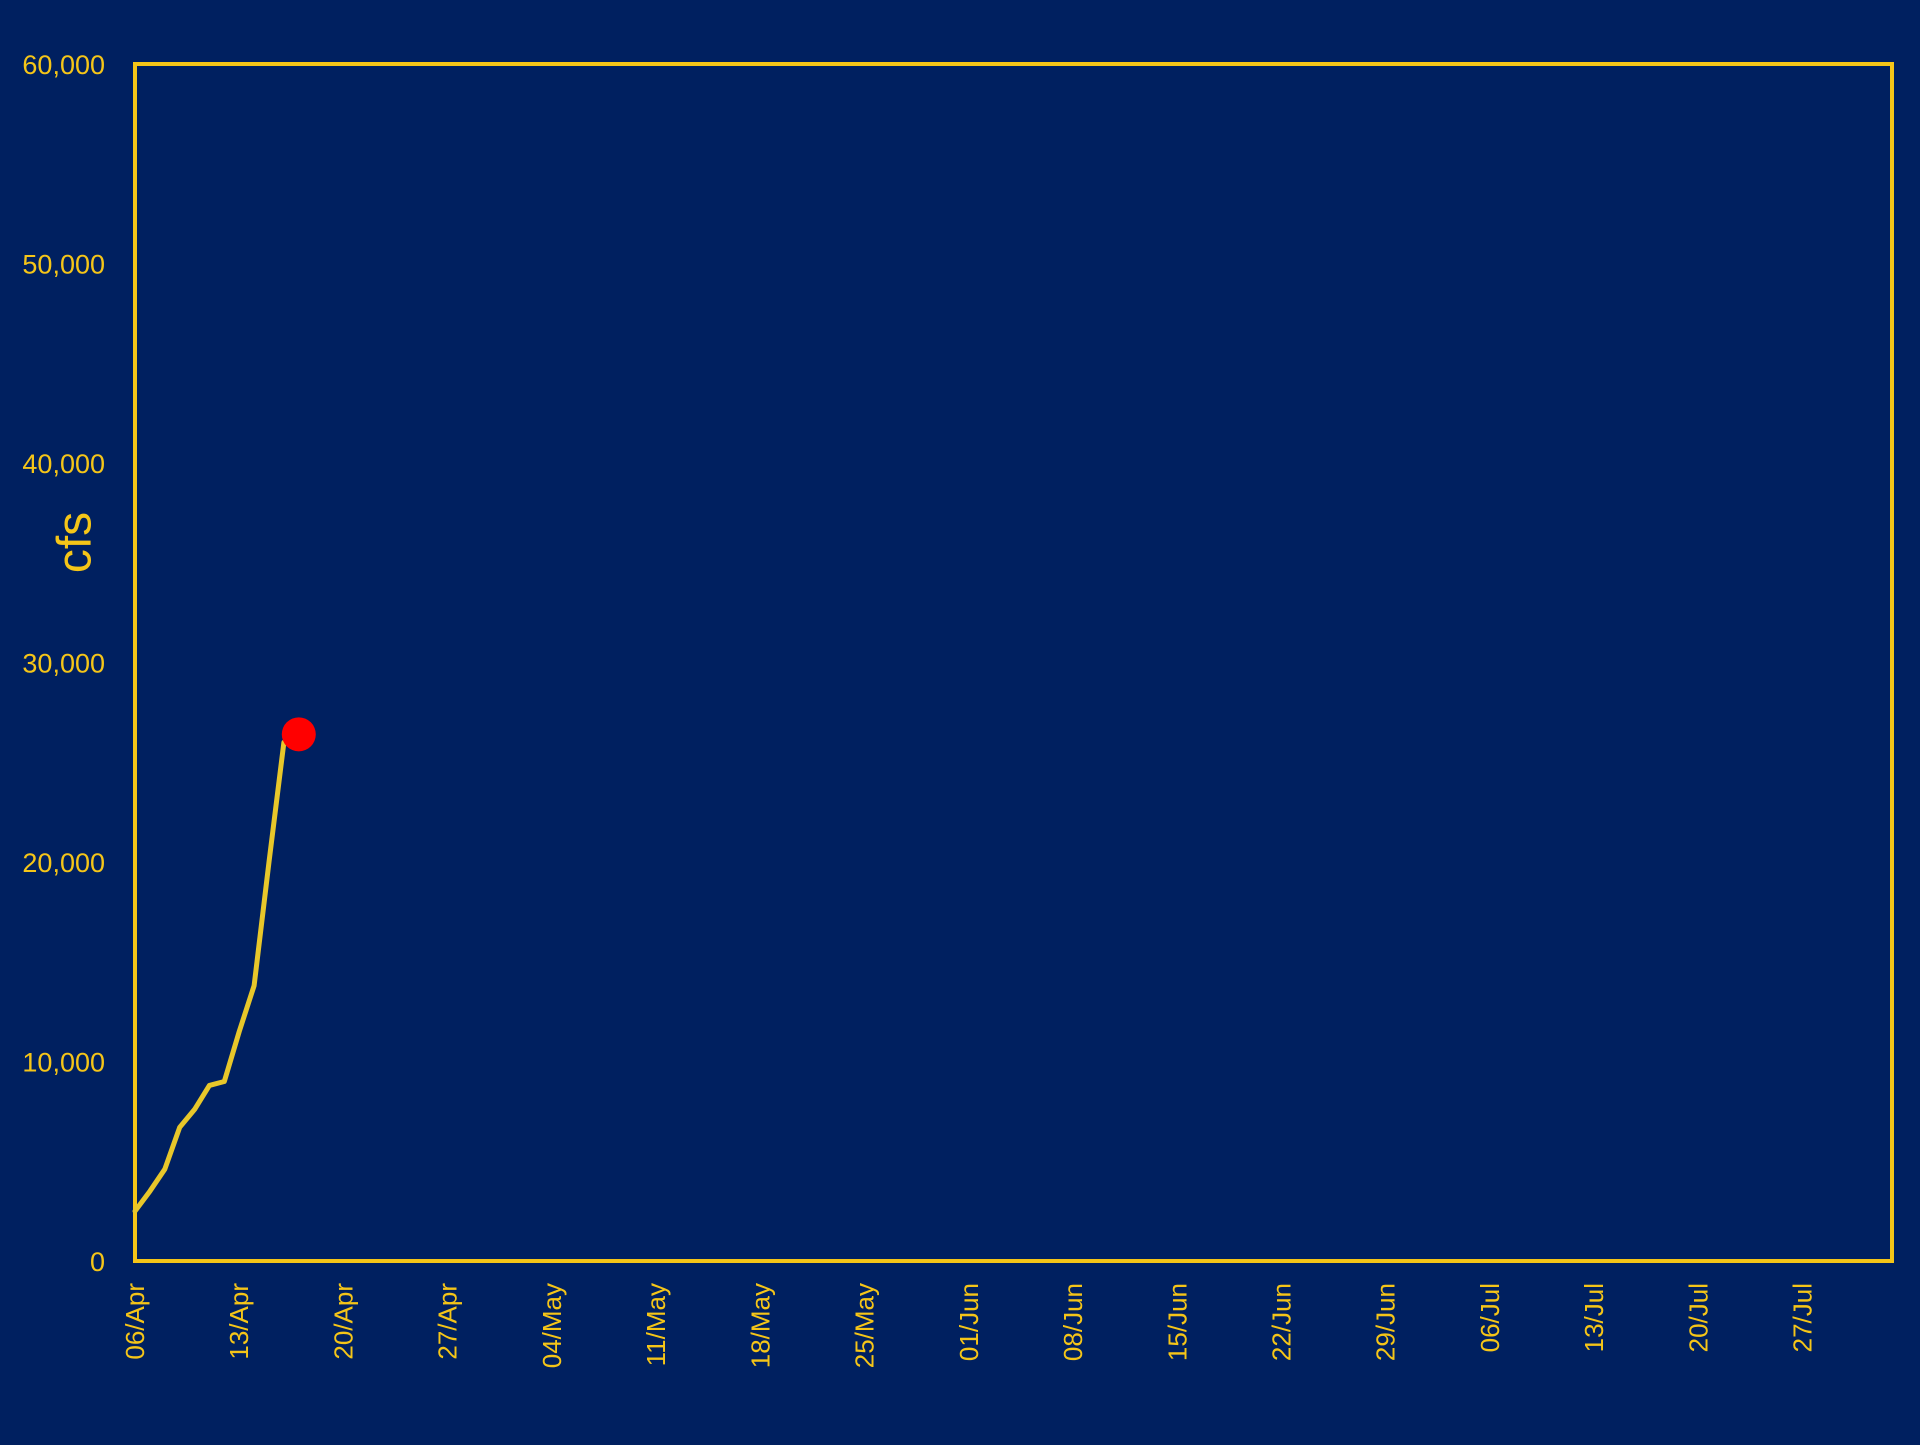 Image resolution: width=1920 pixels, height=1445 pixels. I want to click on y-axis-ticks: 0 10,000 20,000 30,000 40,000 50,000 60,000, so click(63, 663).